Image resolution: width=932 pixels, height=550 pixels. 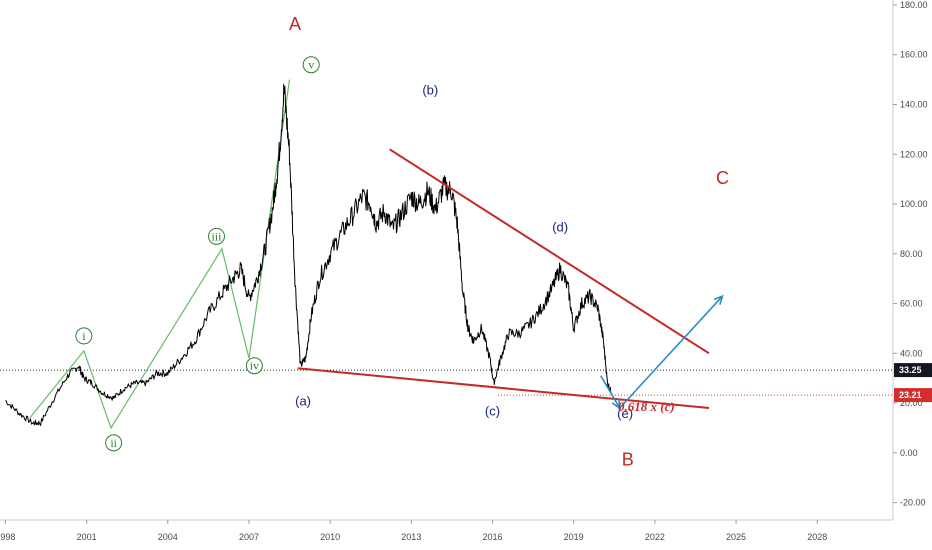 What do you see at coordinates (655, 537) in the screenshot?
I see `time-tick-label: 2022` at bounding box center [655, 537].